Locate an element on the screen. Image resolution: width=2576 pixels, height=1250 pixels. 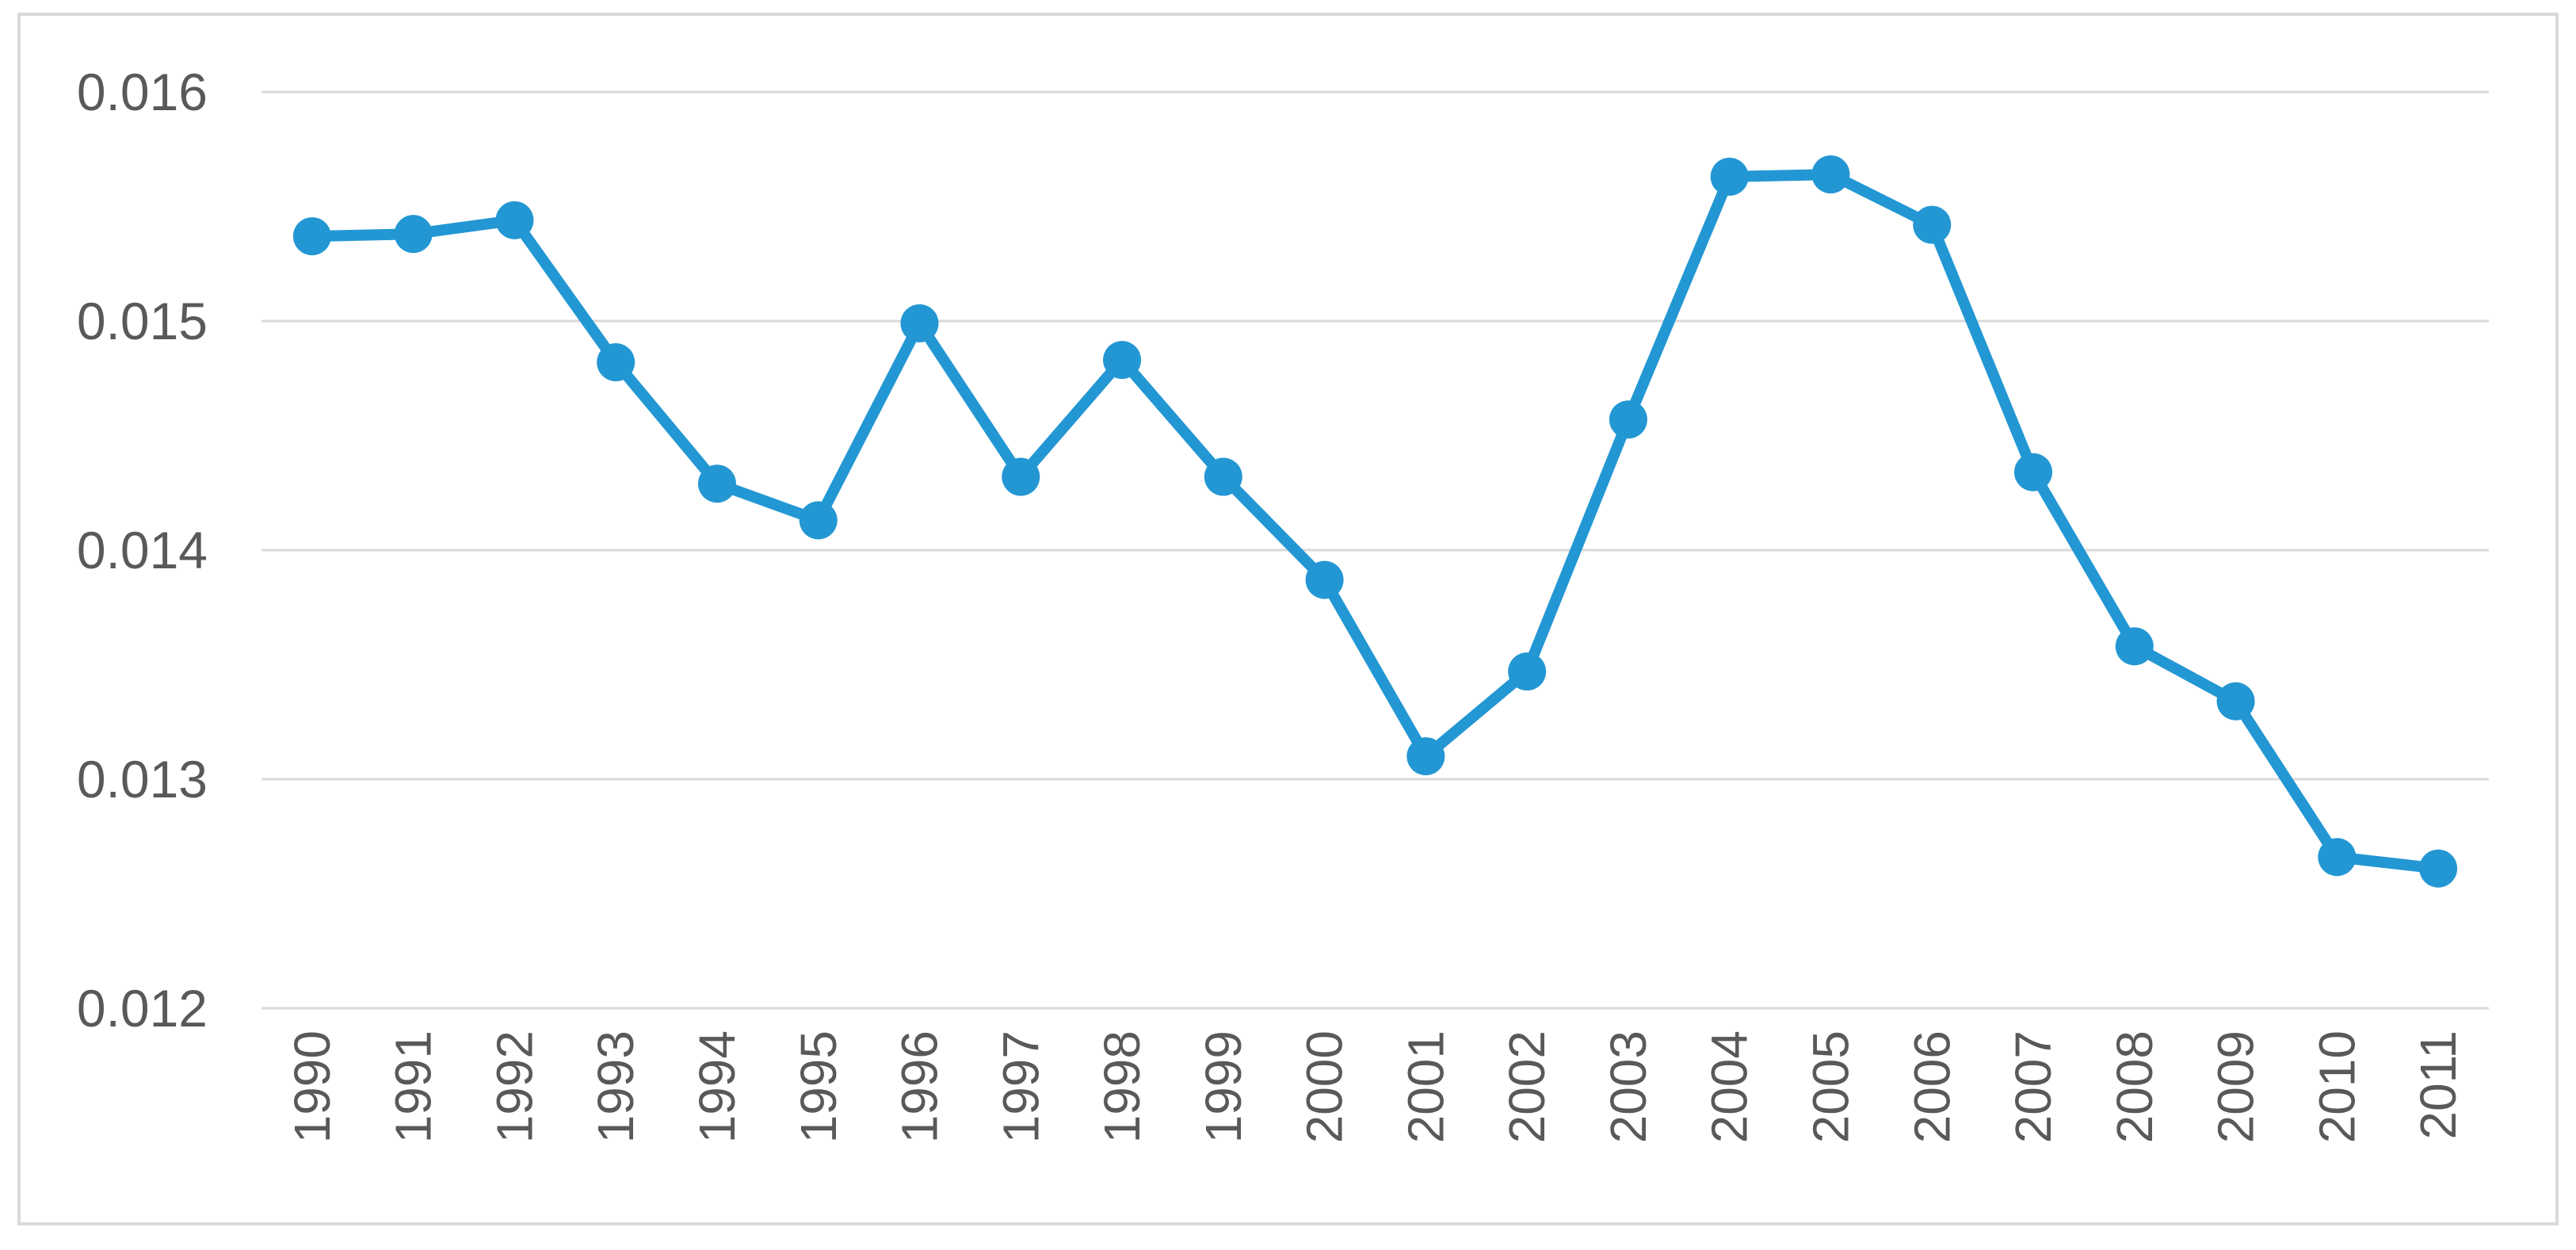
x-tick-label: 2007 is located at coordinates (2033, 1086).